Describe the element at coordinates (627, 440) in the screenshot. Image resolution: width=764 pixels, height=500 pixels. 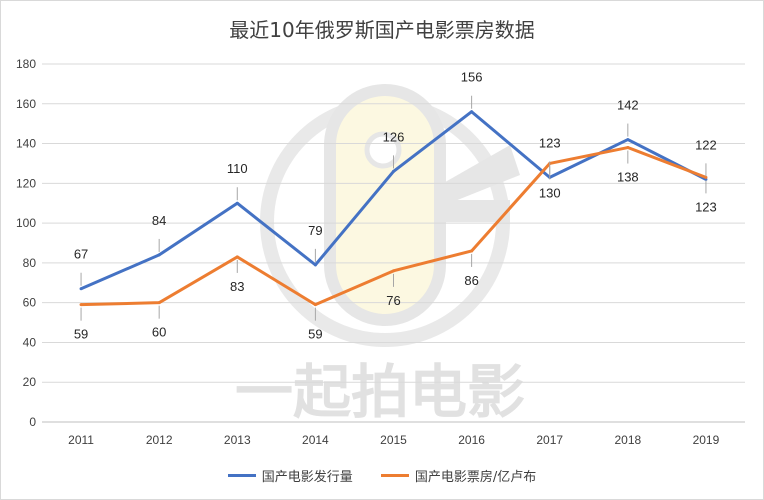
I see `x-tick-label: 2018` at that location.